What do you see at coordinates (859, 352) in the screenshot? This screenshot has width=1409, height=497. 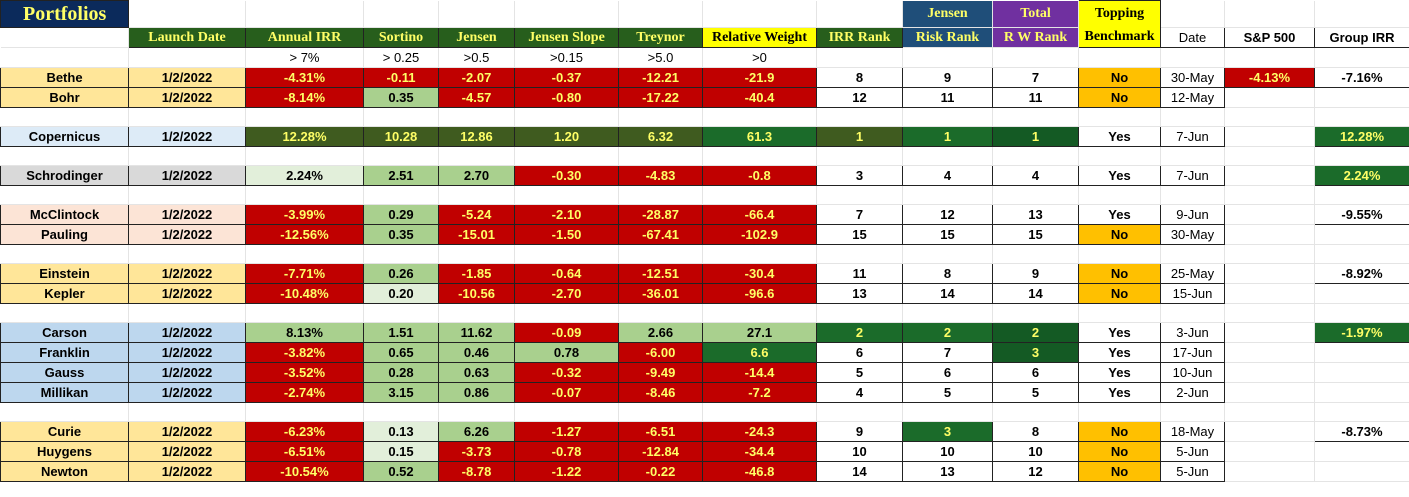 I see `irr-rank-cell: 6` at bounding box center [859, 352].